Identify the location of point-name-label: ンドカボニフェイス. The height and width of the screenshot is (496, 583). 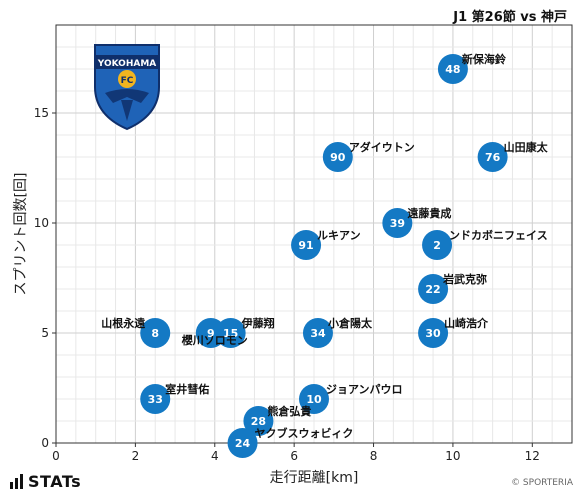
(498, 235).